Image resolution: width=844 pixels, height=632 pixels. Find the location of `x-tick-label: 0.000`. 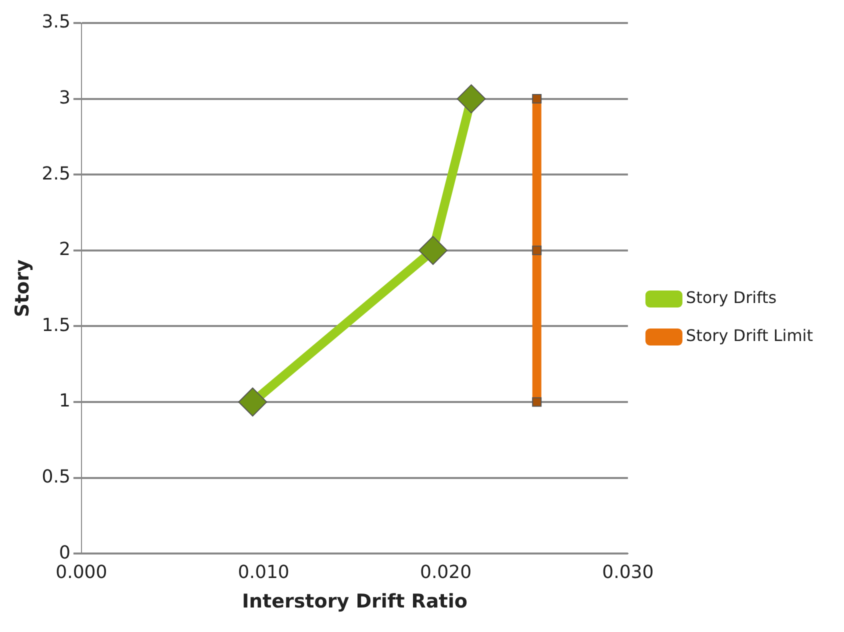

x-tick-label: 0.000 is located at coordinates (82, 573).